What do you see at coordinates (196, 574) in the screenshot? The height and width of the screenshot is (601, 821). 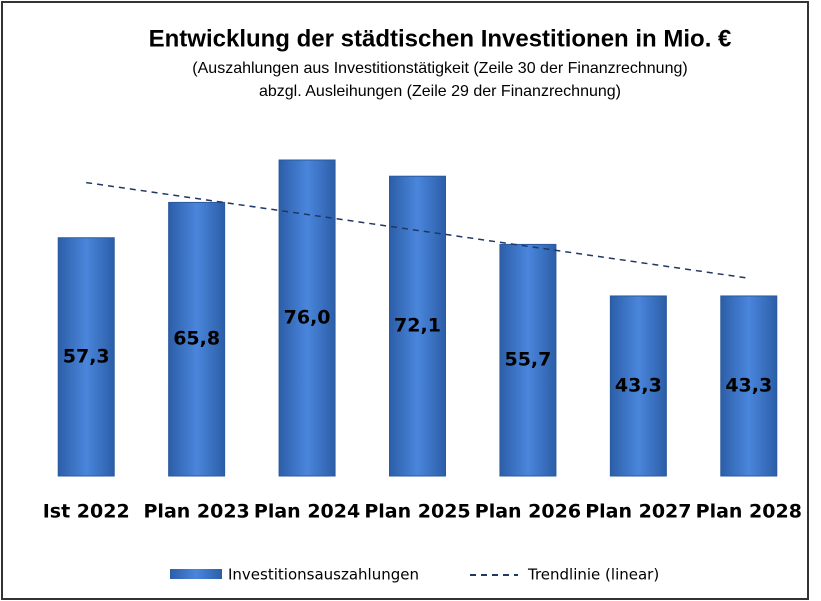 I see `legend-swatch` at bounding box center [196, 574].